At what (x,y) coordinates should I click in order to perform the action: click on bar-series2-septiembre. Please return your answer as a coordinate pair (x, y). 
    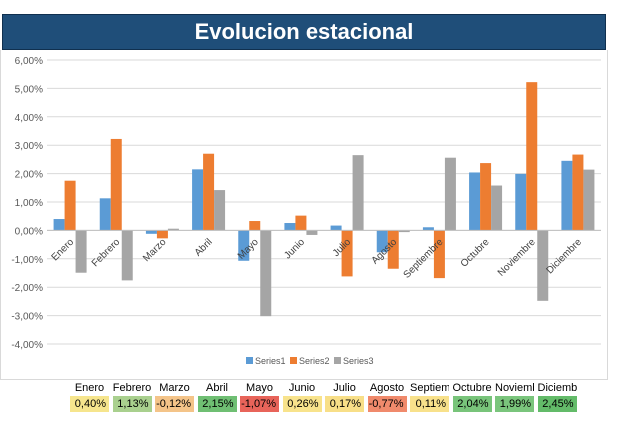
    Looking at the image, I should click on (439, 254).